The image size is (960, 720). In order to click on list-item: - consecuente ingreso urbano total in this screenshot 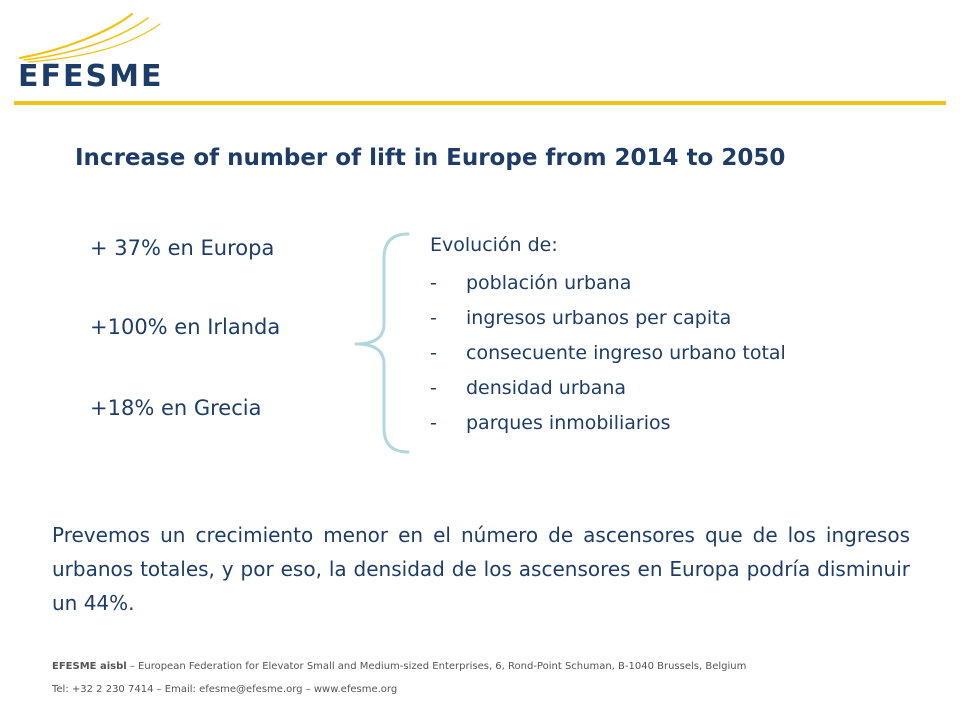, I will do `click(608, 359)`.